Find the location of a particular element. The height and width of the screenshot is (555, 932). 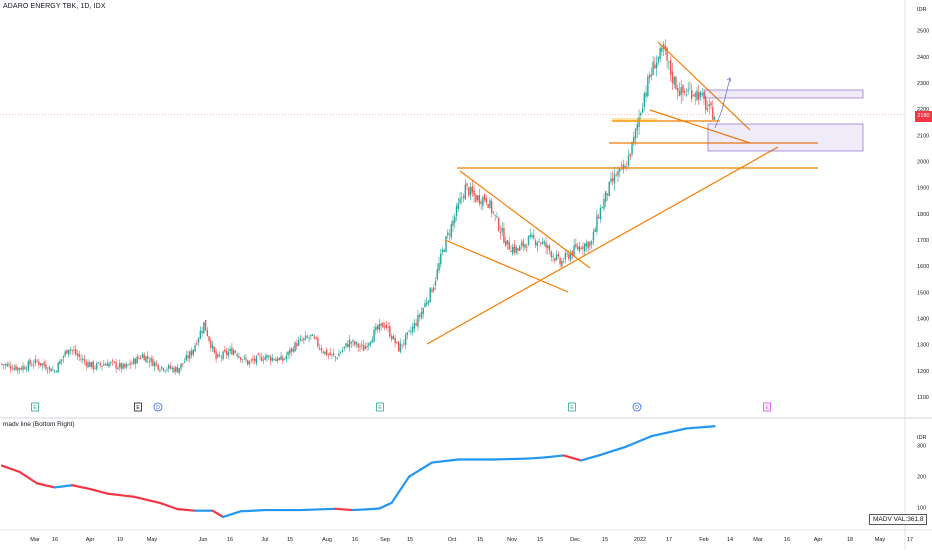

chart-title: ADARO ENERGY TBK, 1D, IDX is located at coordinates (54, 6).